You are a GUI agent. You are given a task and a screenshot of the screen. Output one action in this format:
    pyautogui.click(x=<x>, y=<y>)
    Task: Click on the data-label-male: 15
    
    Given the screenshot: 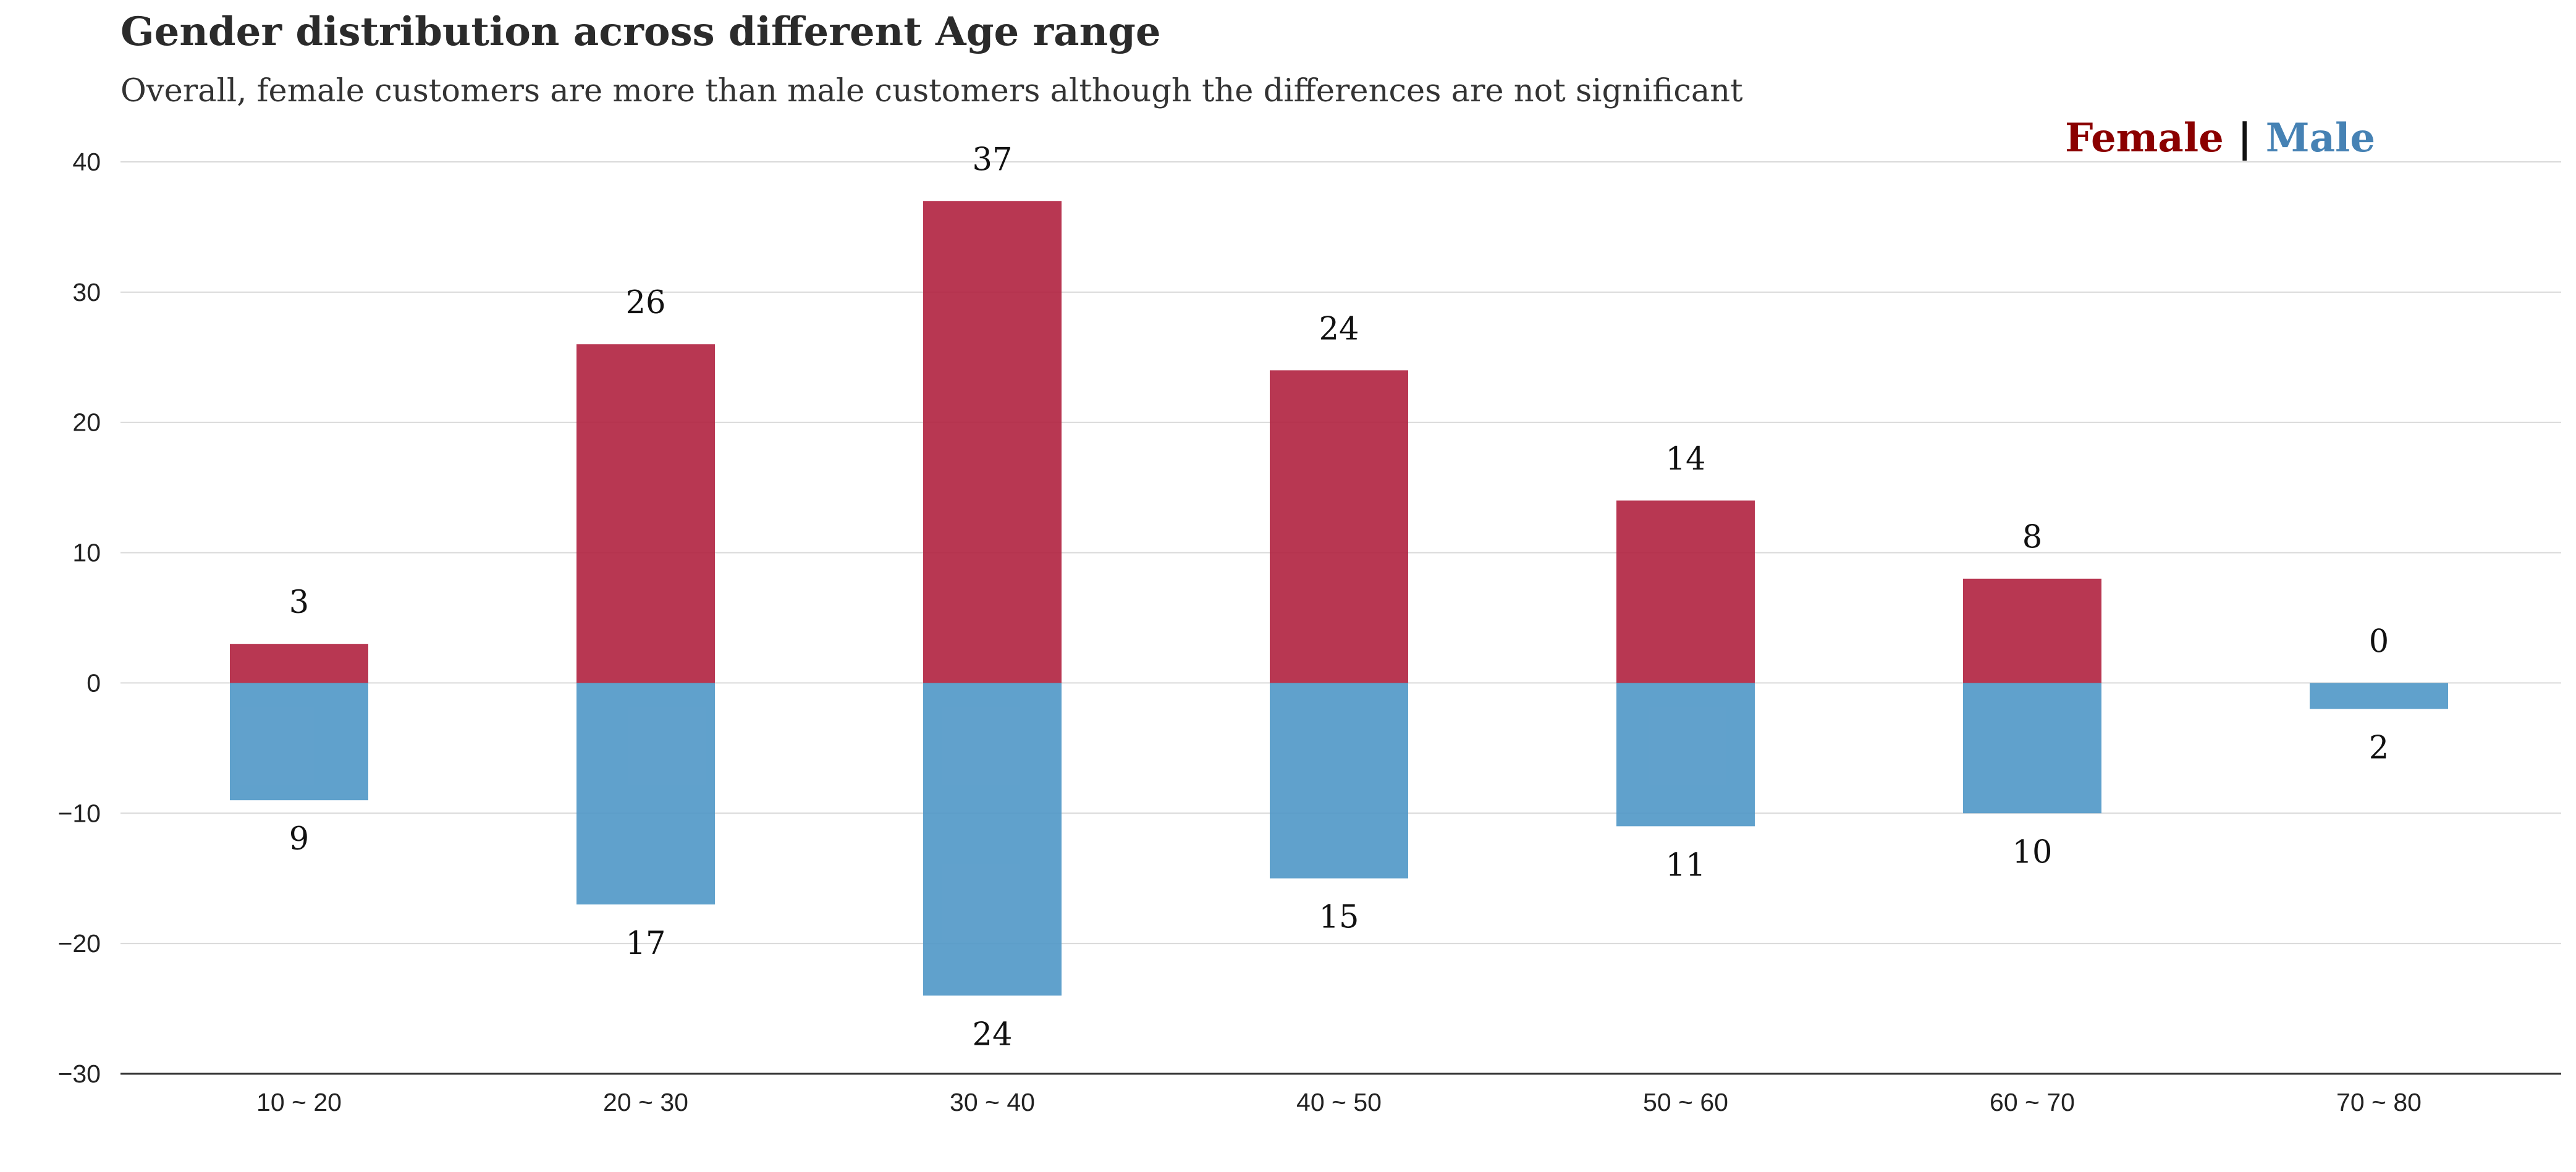 What is the action you would take?
    pyautogui.click(x=1339, y=918)
    